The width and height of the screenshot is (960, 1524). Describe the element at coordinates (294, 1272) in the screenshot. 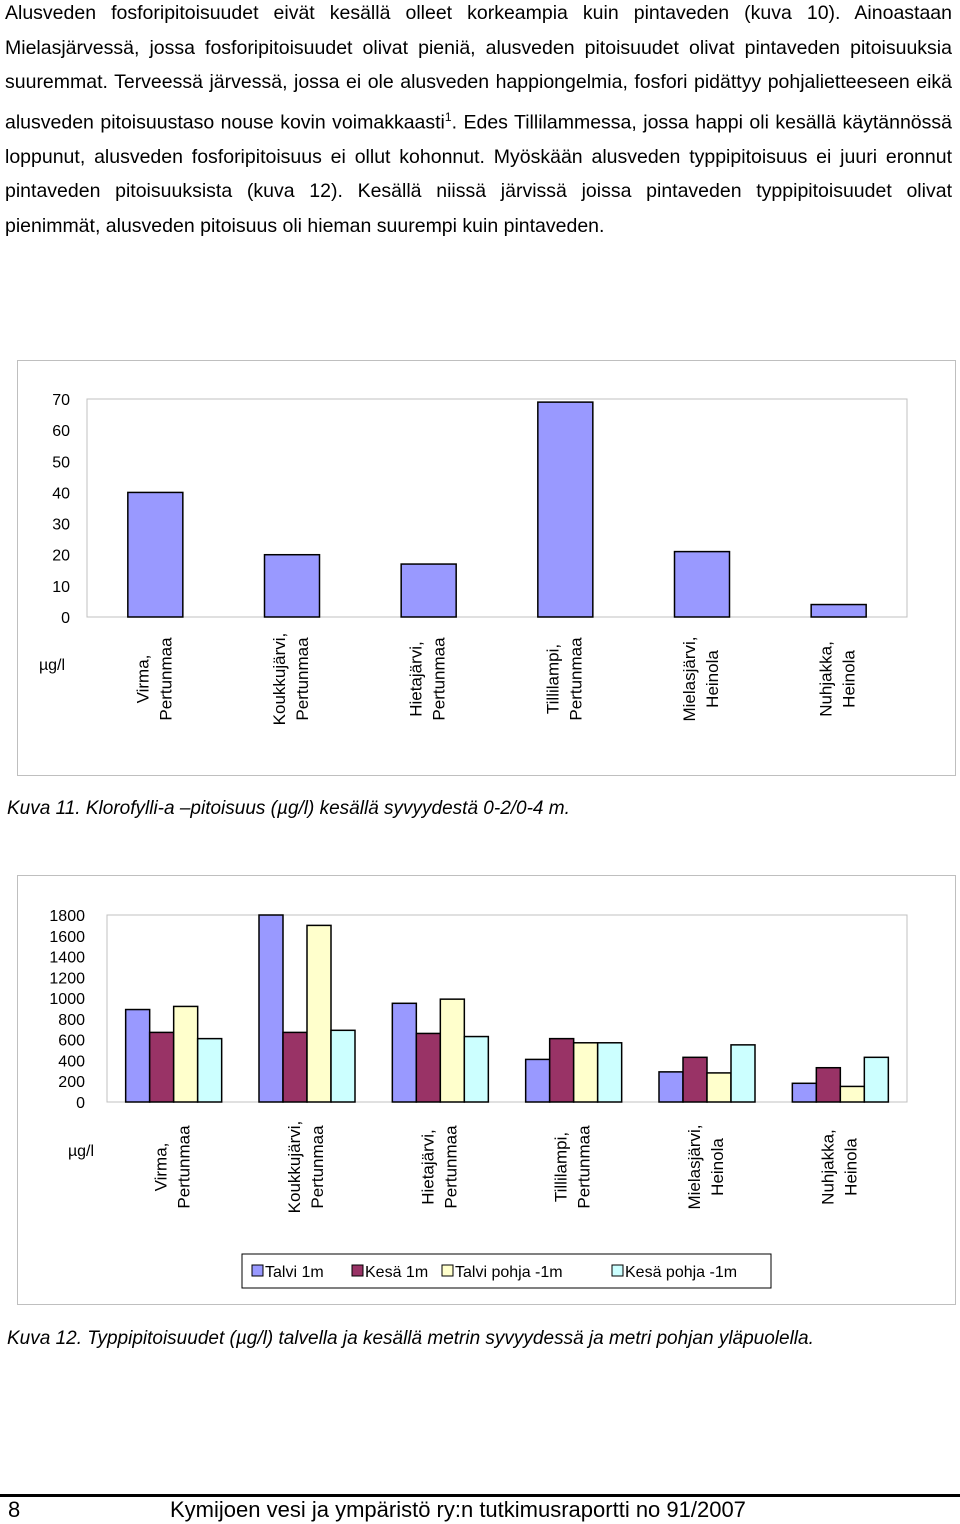

I see `legend-label: Talvi 1m` at that location.